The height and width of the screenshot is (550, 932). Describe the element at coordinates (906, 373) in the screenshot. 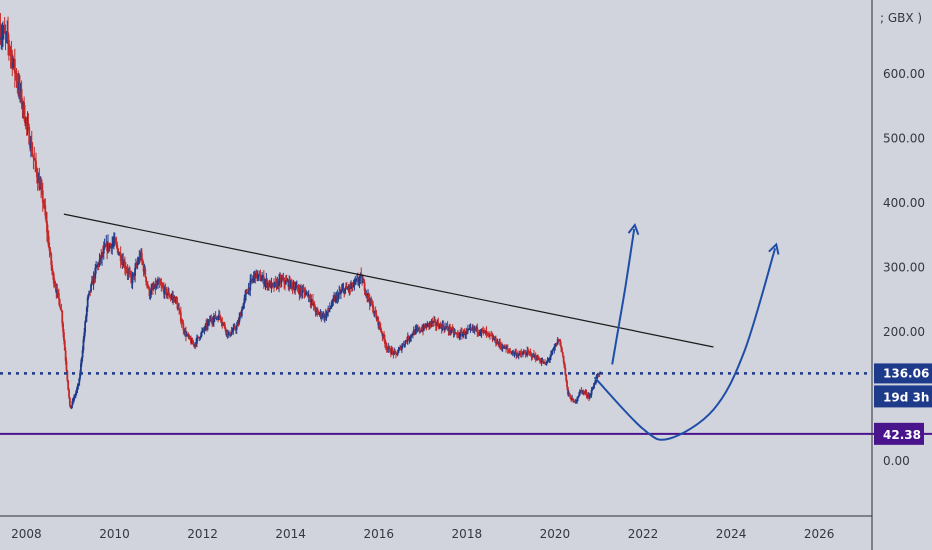

I see `current-price-value: 136.06` at that location.